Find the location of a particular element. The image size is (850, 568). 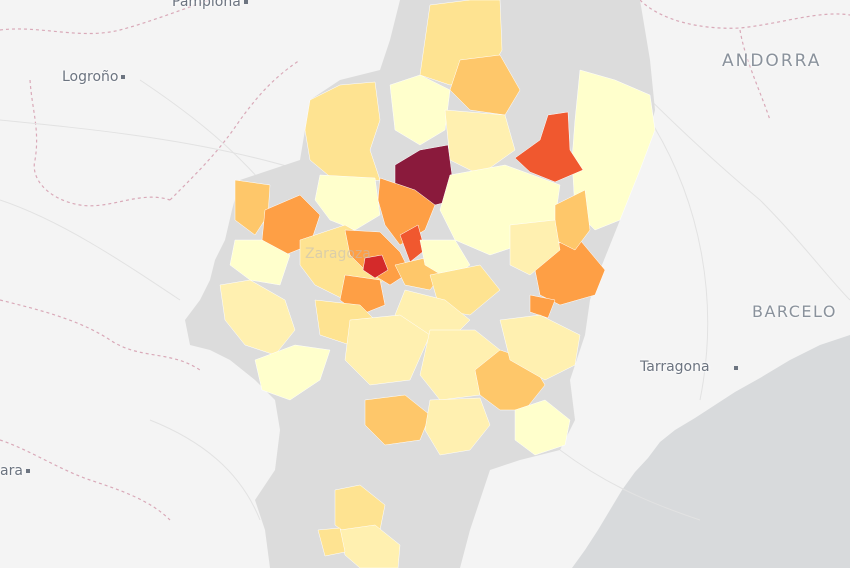

district-s3 is located at coordinates (397, 420).